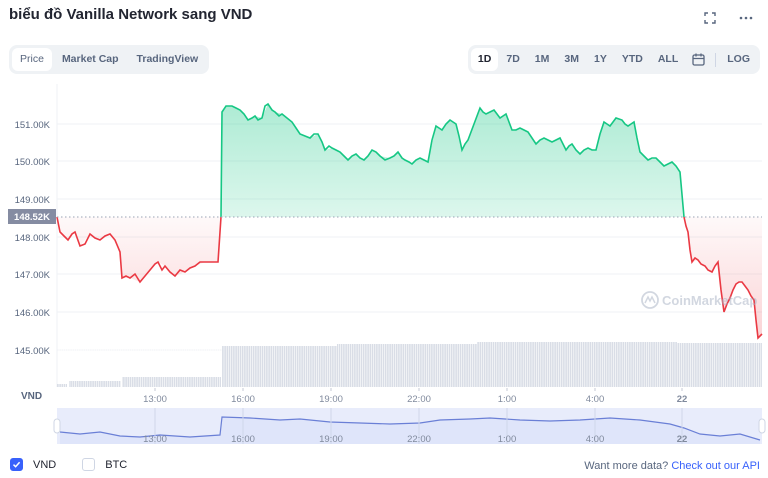  I want to click on currency-axis-label: VND, so click(32, 396).